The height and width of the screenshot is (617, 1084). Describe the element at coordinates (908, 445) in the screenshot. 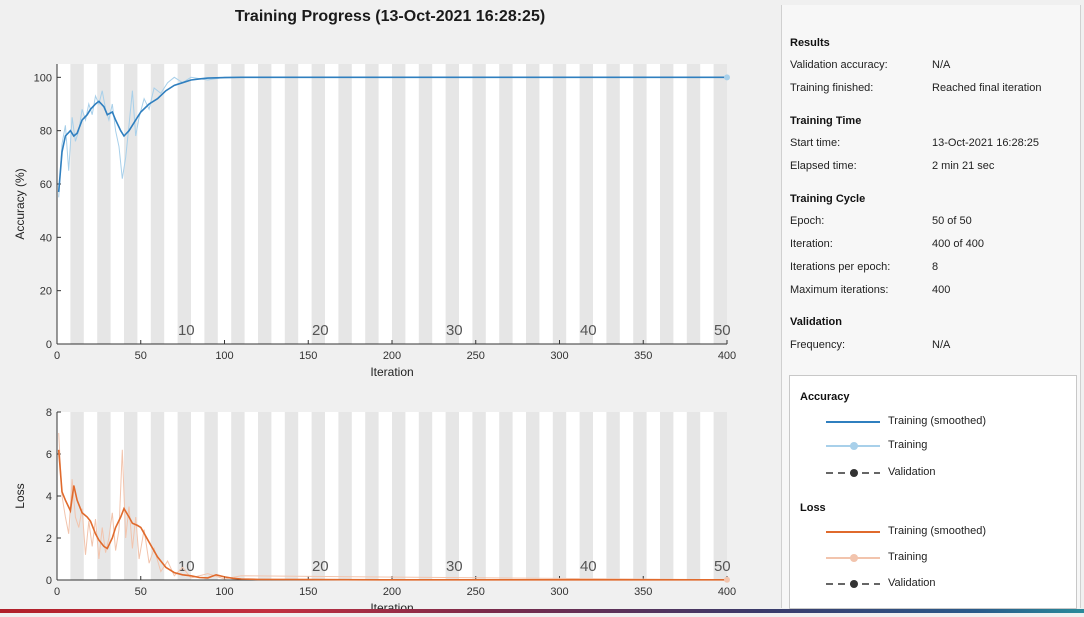

I see `legend-accuracy-training-label: Training` at that location.